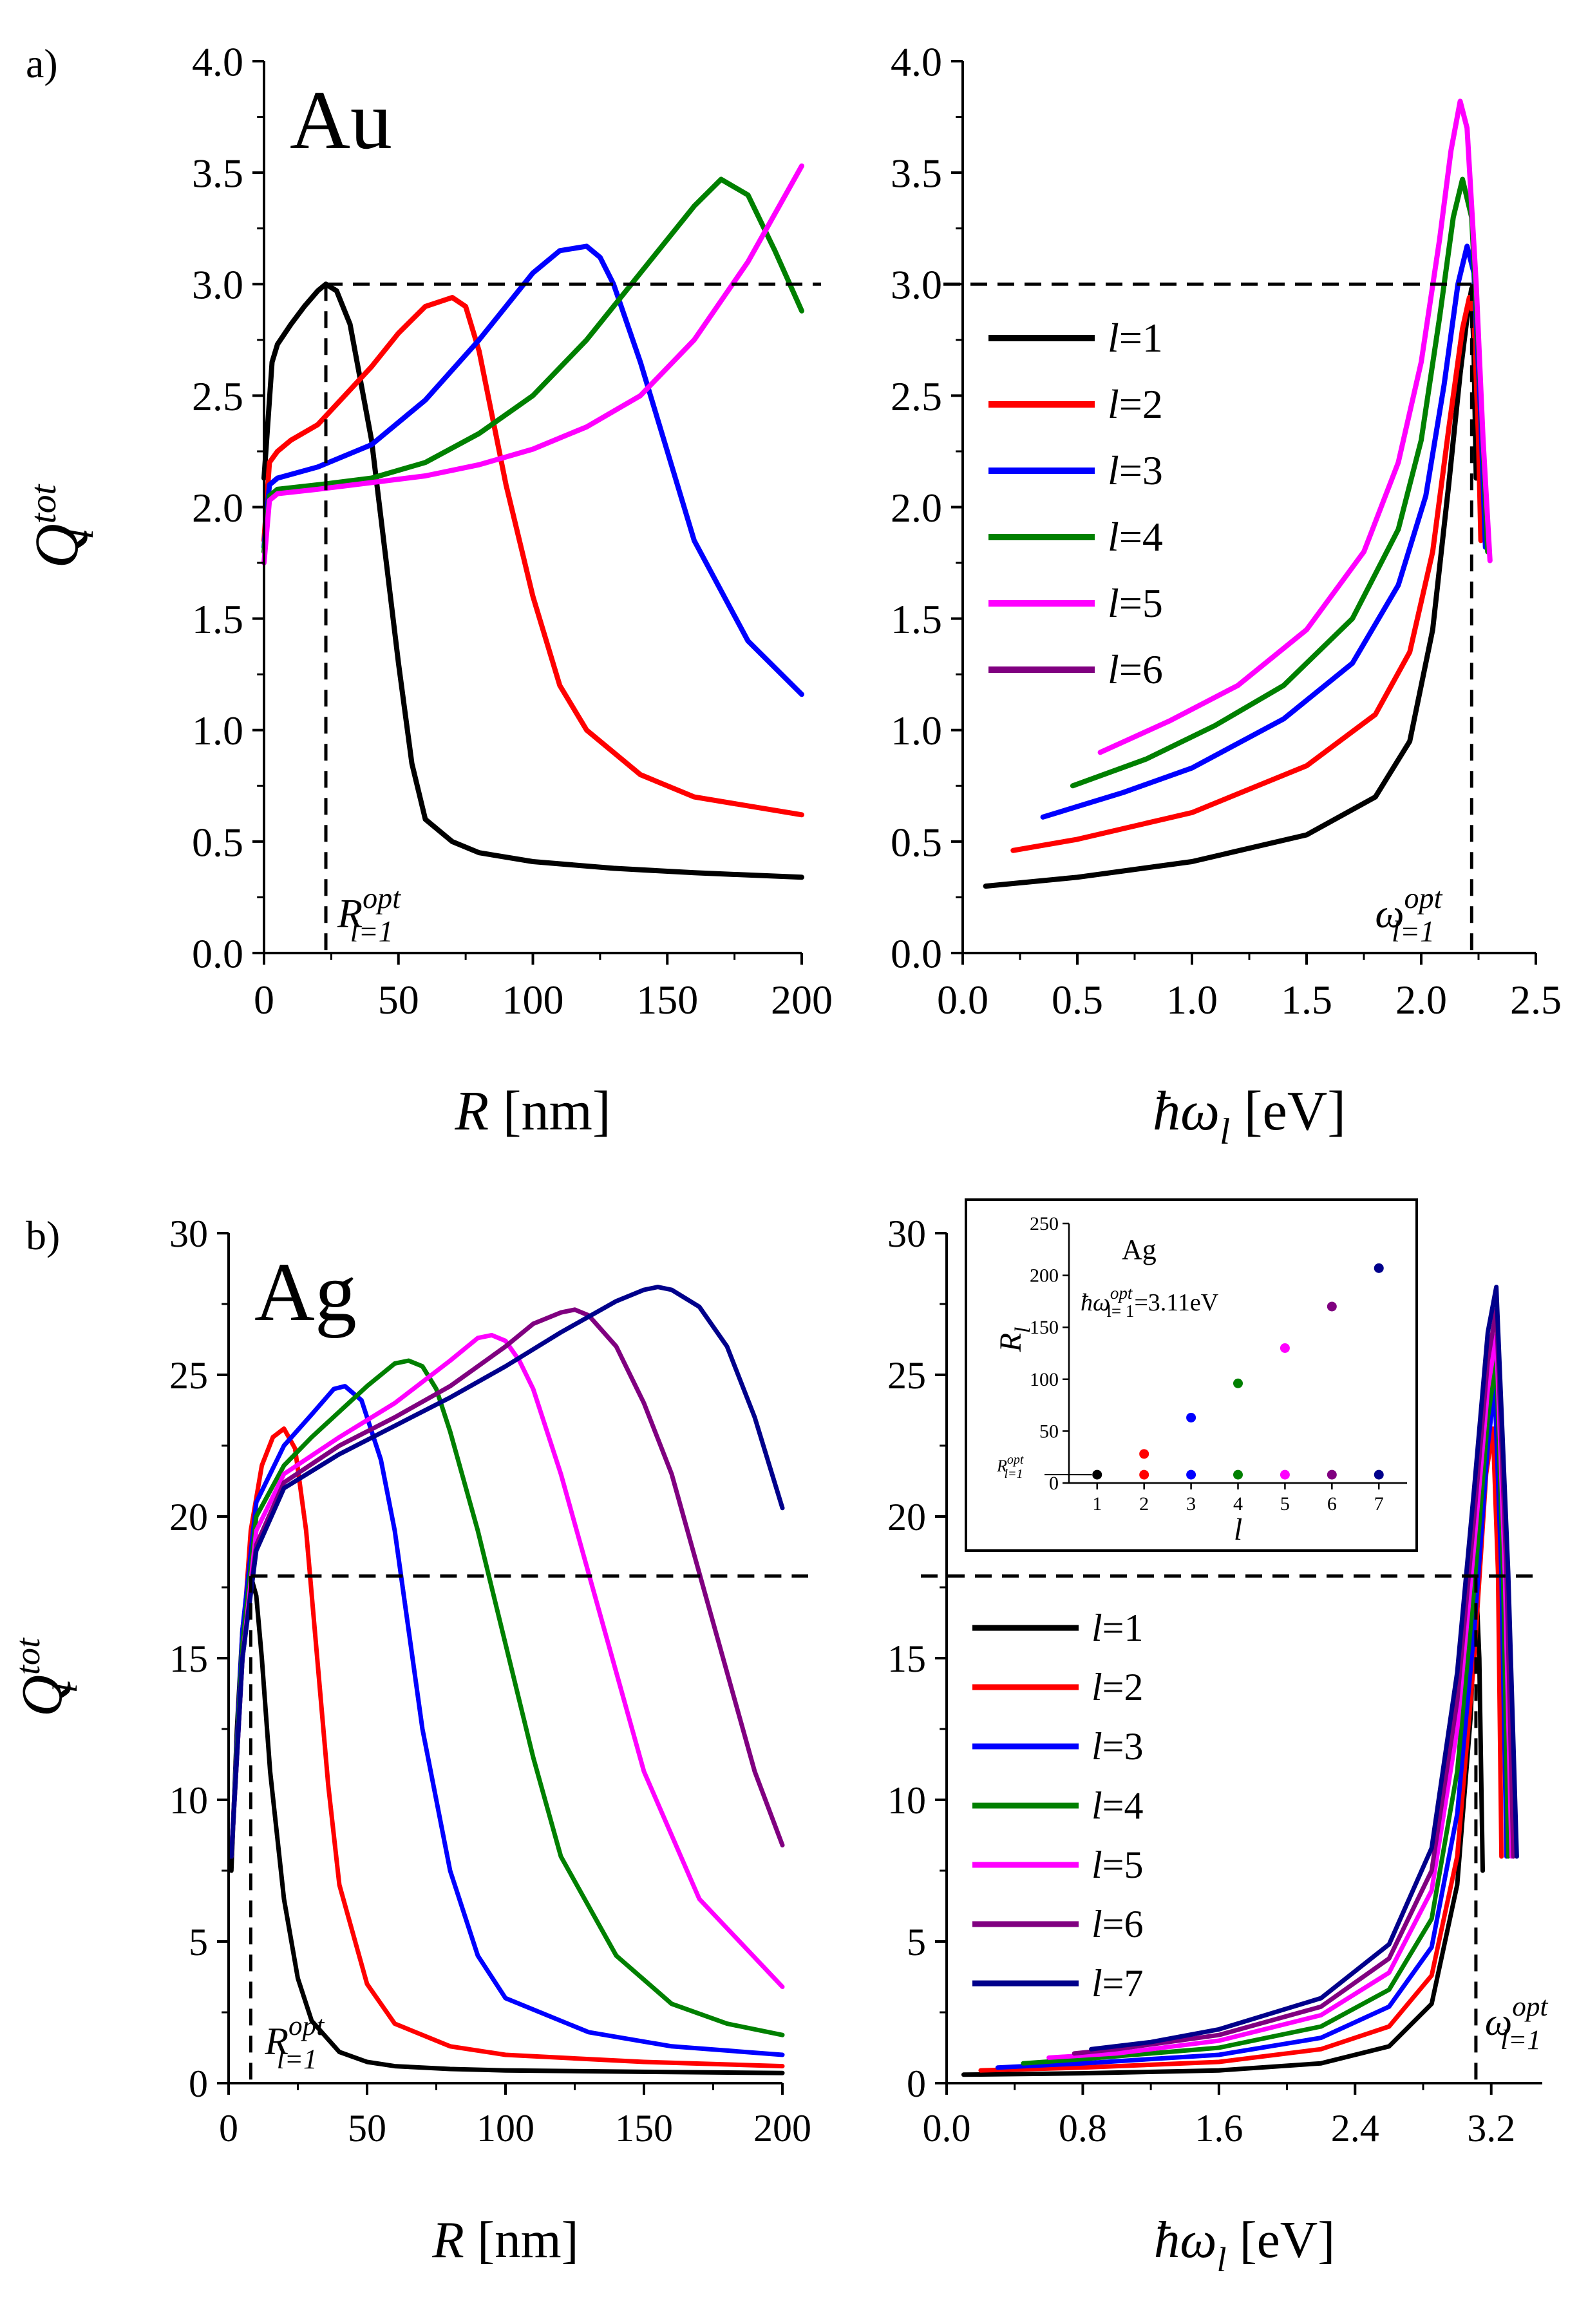  Describe the element at coordinates (367, 2128) in the screenshot. I see `ag-r-x-tick-label: 50` at that location.